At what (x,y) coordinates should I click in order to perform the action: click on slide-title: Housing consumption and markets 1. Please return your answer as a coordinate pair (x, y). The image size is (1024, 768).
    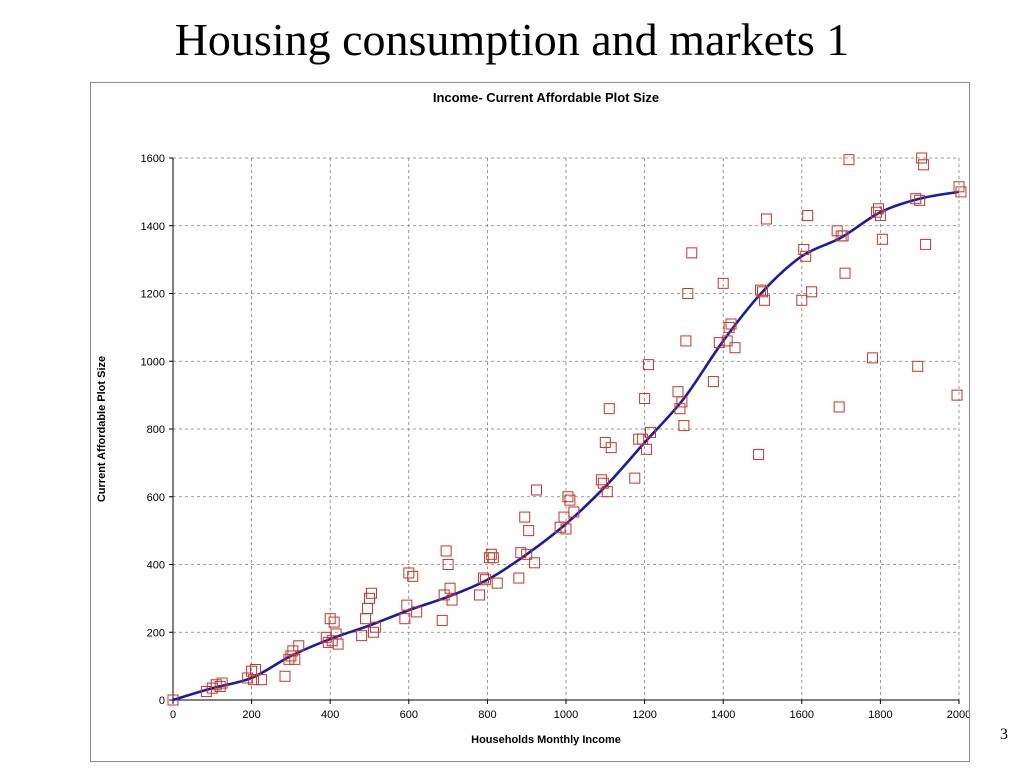
    Looking at the image, I should click on (512, 39).